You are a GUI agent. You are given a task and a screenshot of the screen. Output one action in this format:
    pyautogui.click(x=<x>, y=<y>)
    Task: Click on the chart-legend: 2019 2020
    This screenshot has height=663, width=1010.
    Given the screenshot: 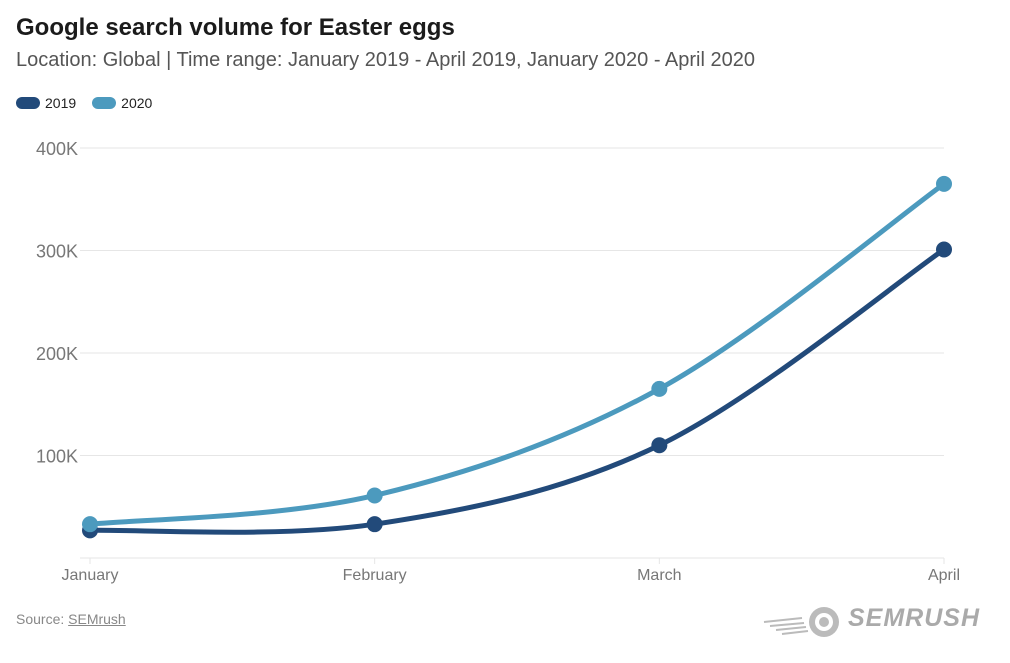 What is the action you would take?
    pyautogui.click(x=92, y=103)
    